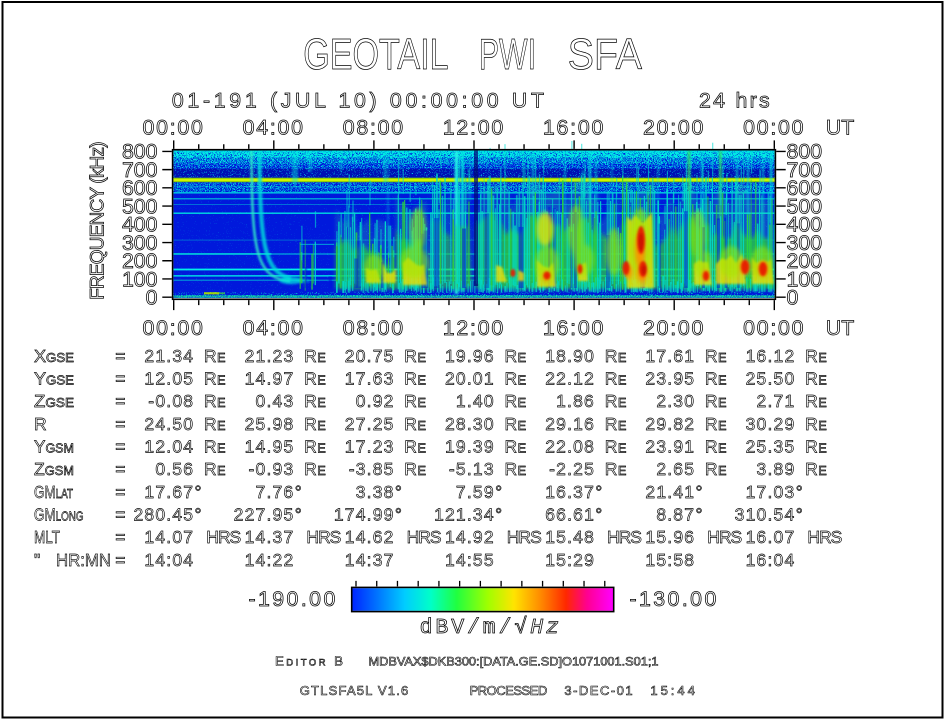  I want to click on svg-text: 500, so click(805, 206).